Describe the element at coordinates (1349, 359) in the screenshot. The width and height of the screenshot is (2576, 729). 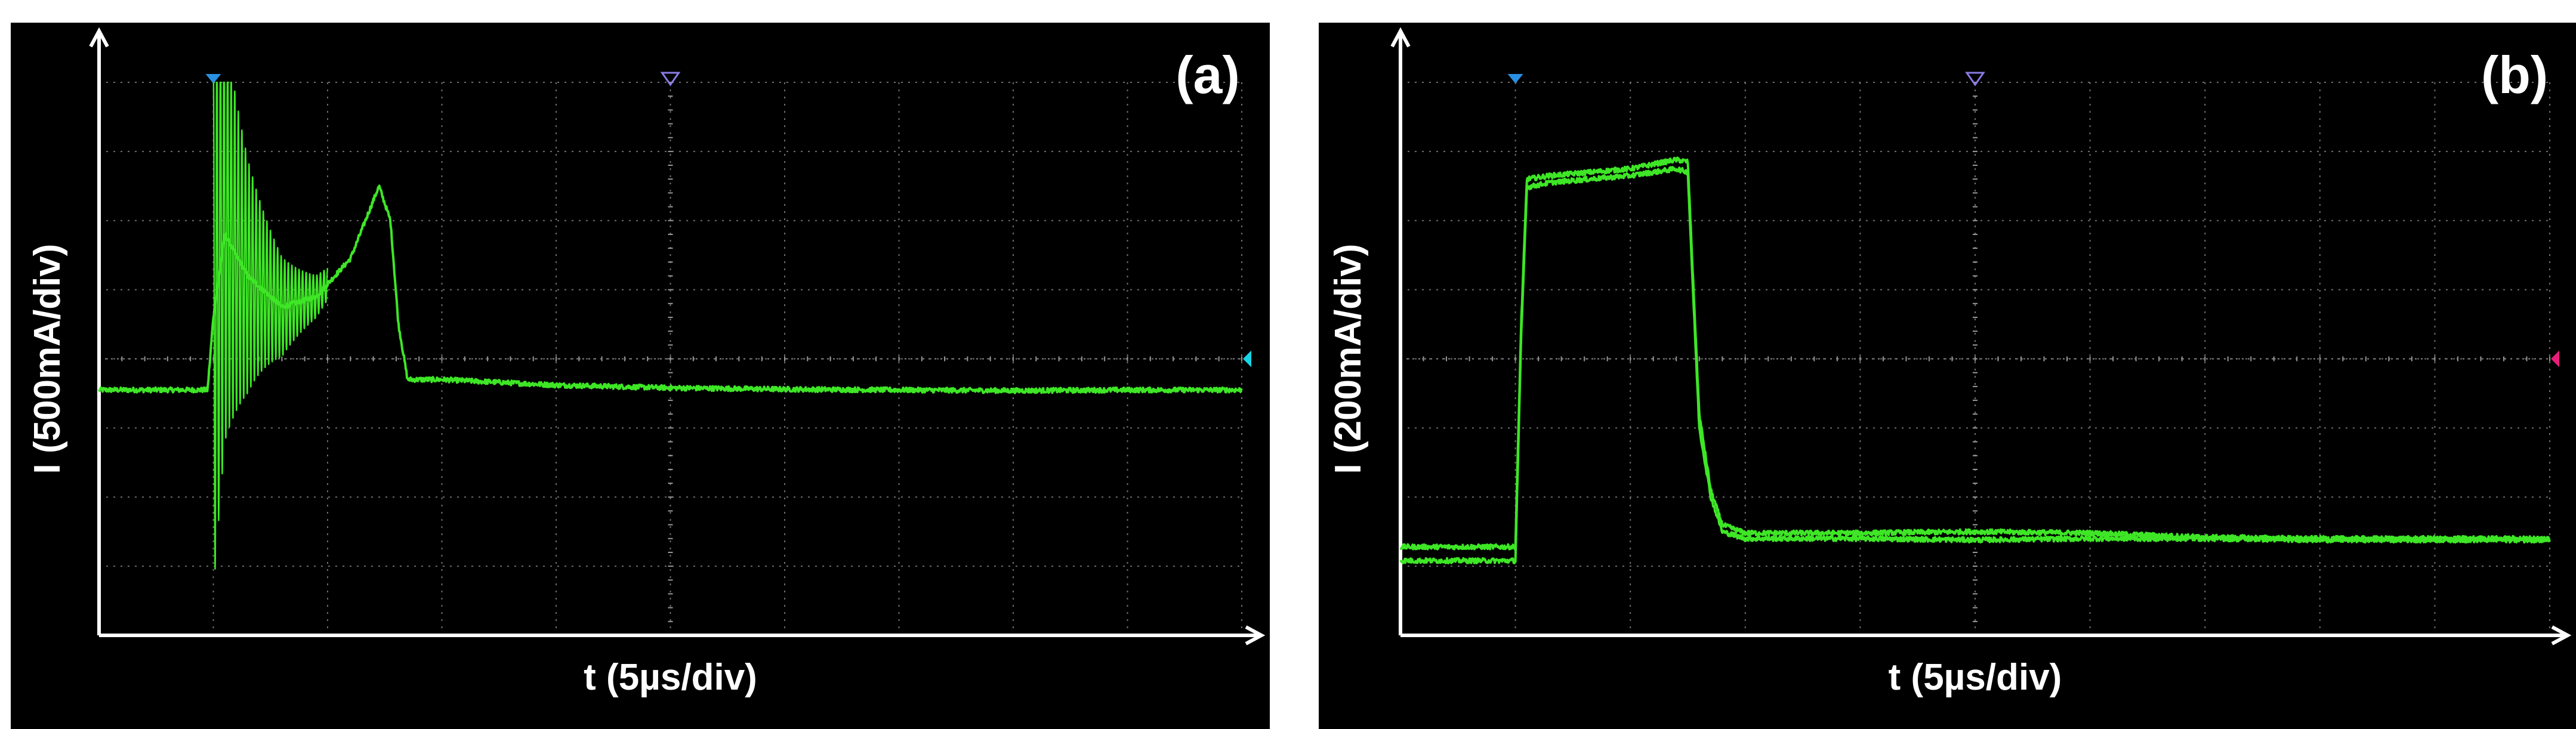
I see `y-axis-label: I (200mA/div)` at that location.